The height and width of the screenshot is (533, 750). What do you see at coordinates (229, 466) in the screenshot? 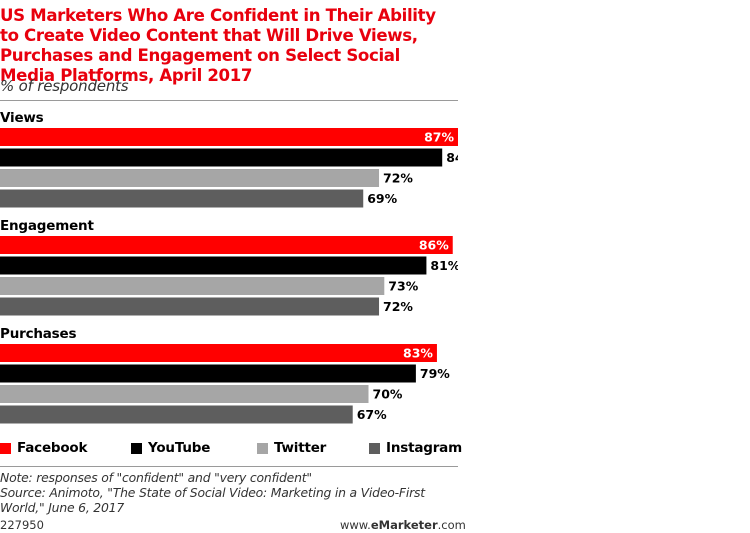
I see `notes-divider` at bounding box center [229, 466].